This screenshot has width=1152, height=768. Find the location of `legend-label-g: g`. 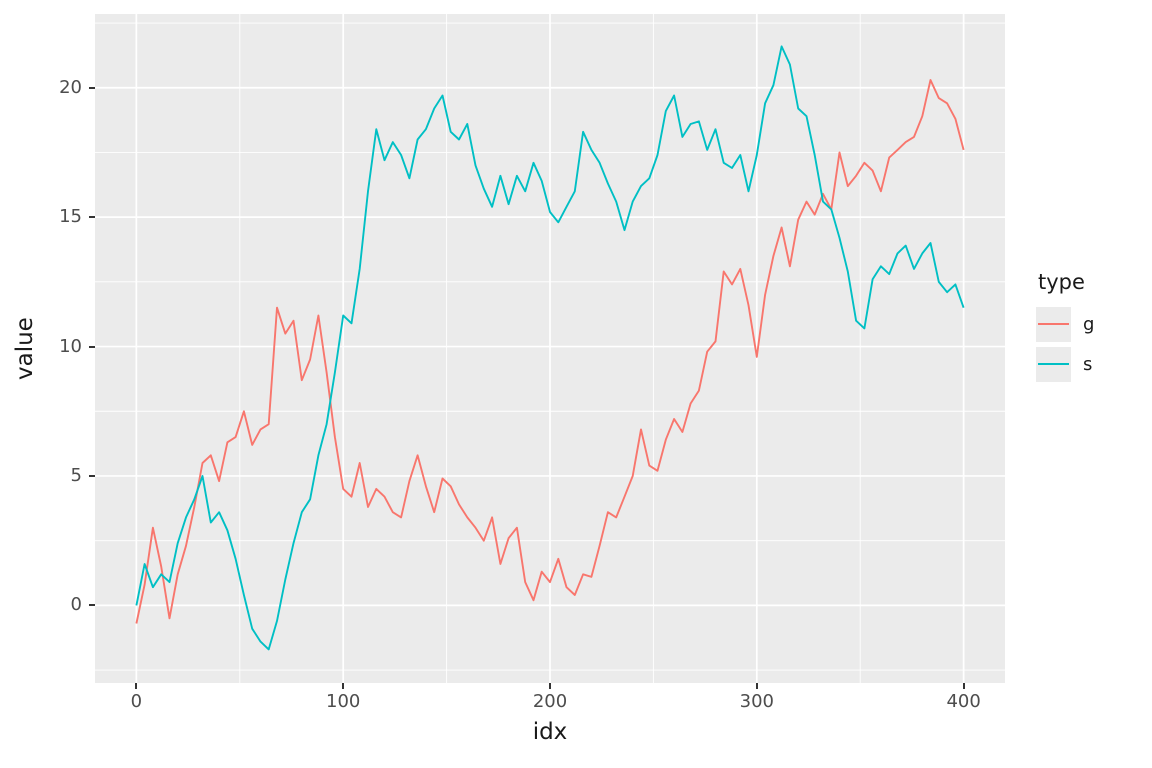

legend-label-g: g is located at coordinates (1089, 324).